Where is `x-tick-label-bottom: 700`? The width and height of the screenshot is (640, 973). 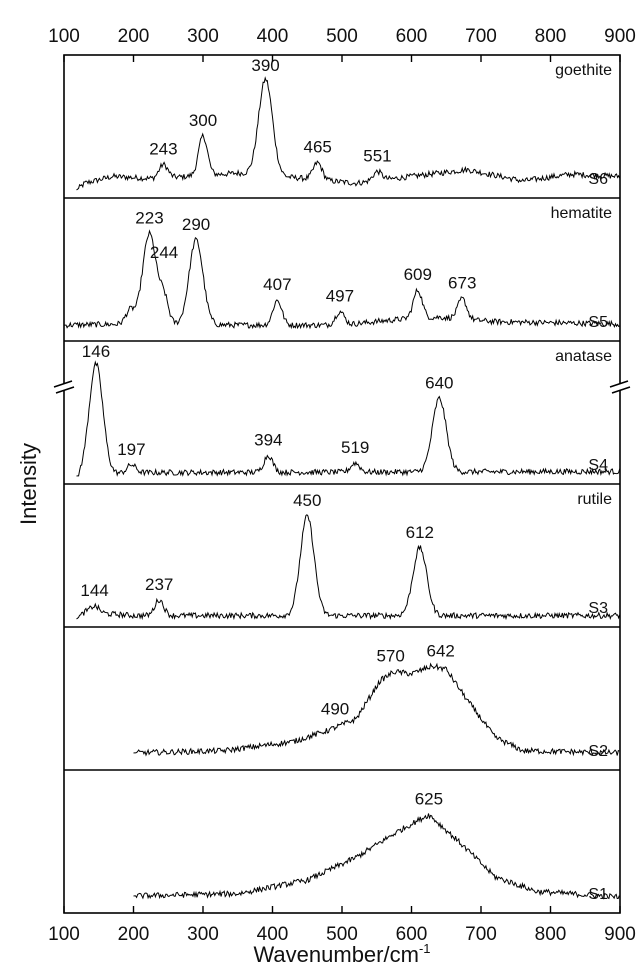 x-tick-label-bottom: 700 is located at coordinates (481, 934).